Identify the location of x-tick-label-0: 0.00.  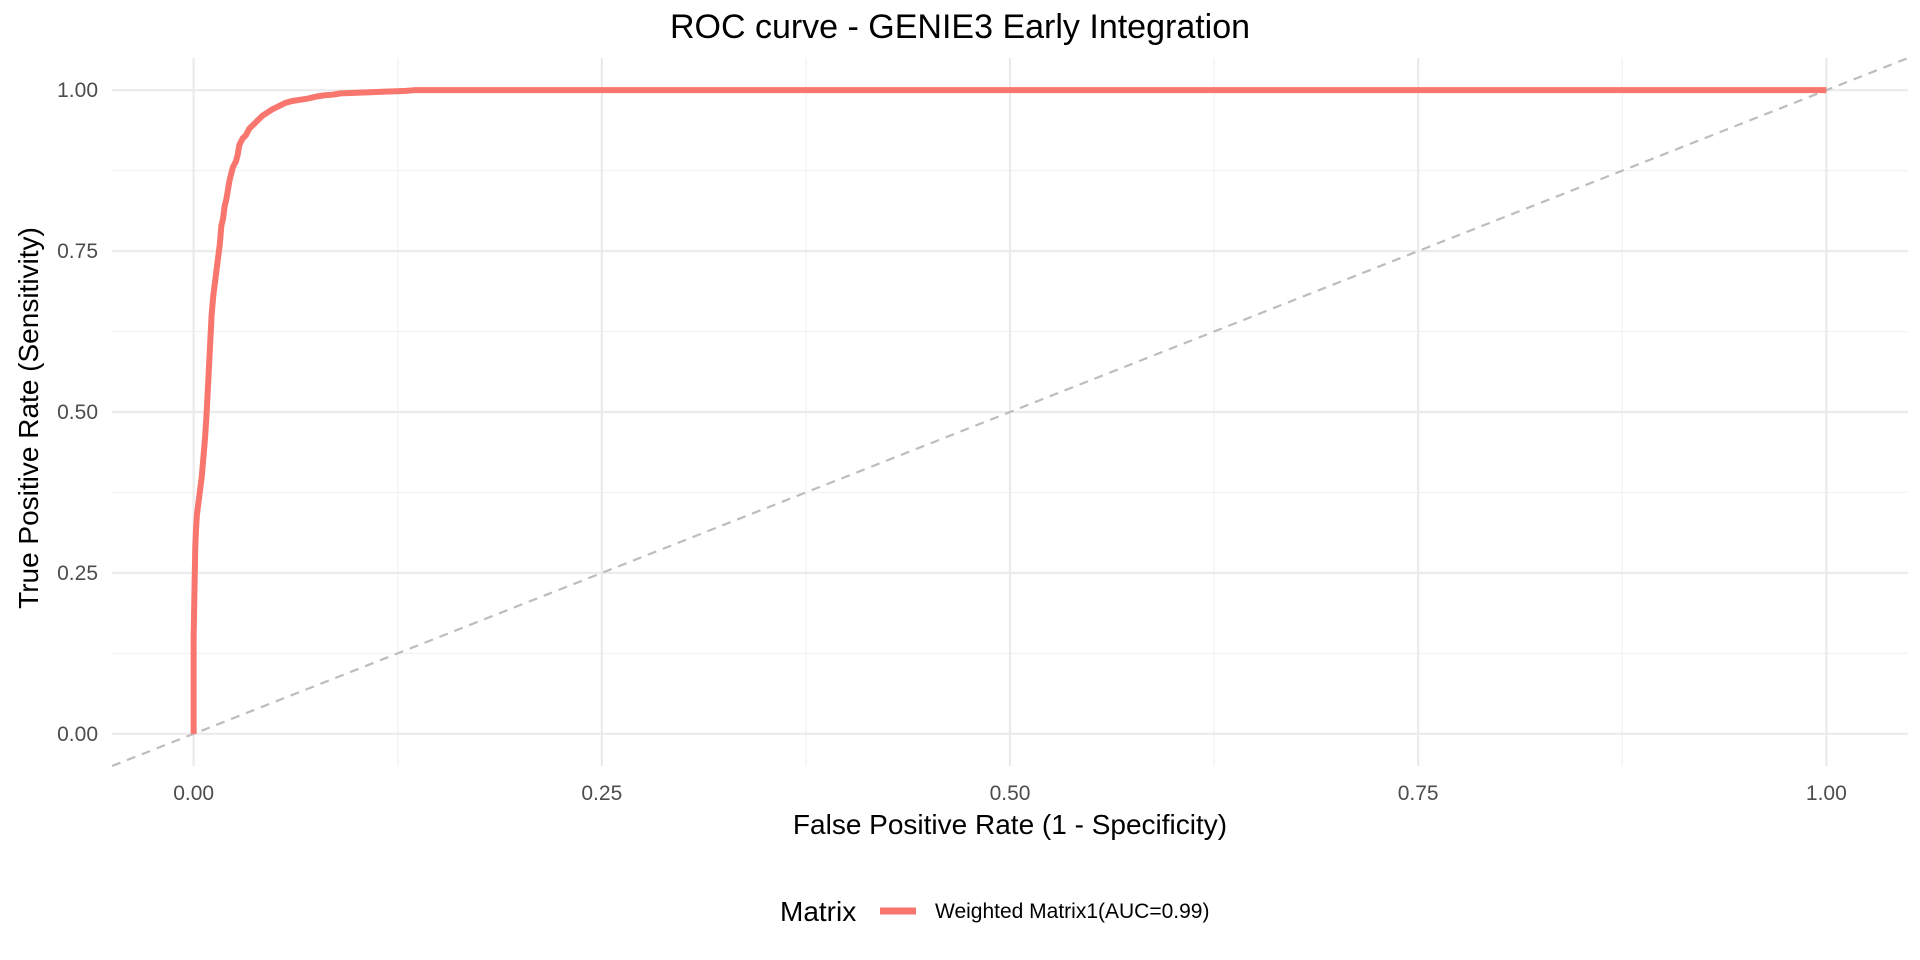
(193, 793).